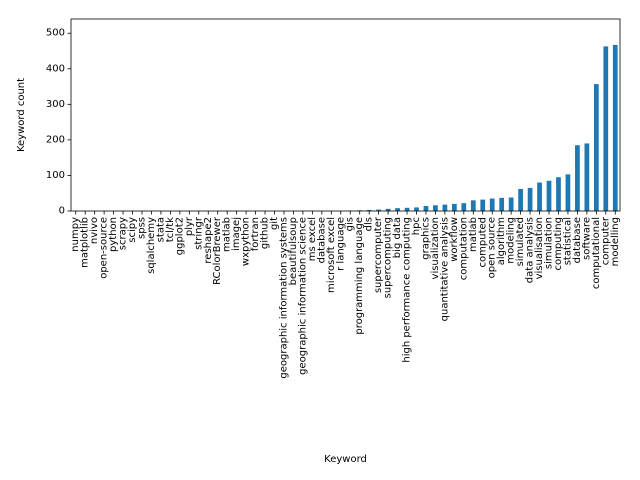 The image size is (640, 480). Describe the element at coordinates (482, 128) in the screenshot. I see `bars-group` at that location.